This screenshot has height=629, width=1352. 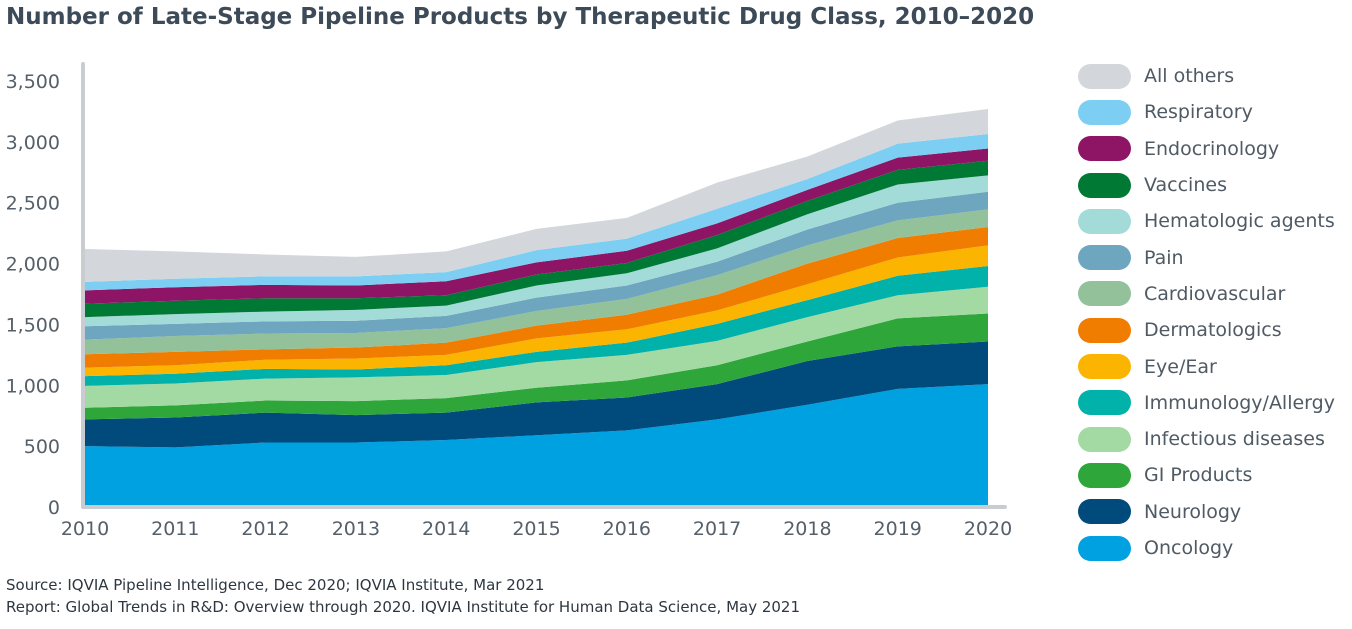 I want to click on area-eye-ear, so click(x=536, y=311).